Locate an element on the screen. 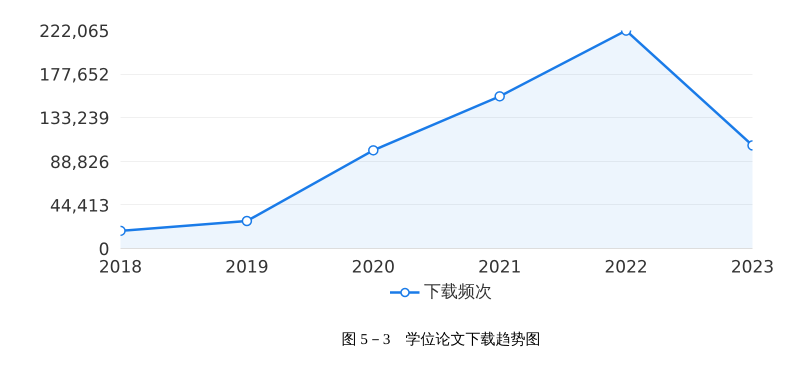 The width and height of the screenshot is (811, 384). y-tick-label: 88,826 is located at coordinates (80, 162).